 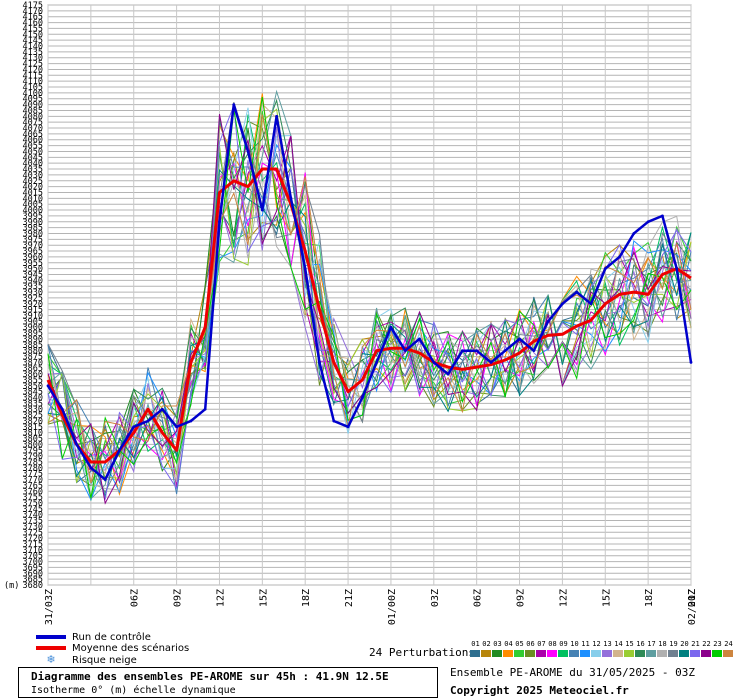 I want to click on y-tick-label: 4030, so click(x=33, y=176).